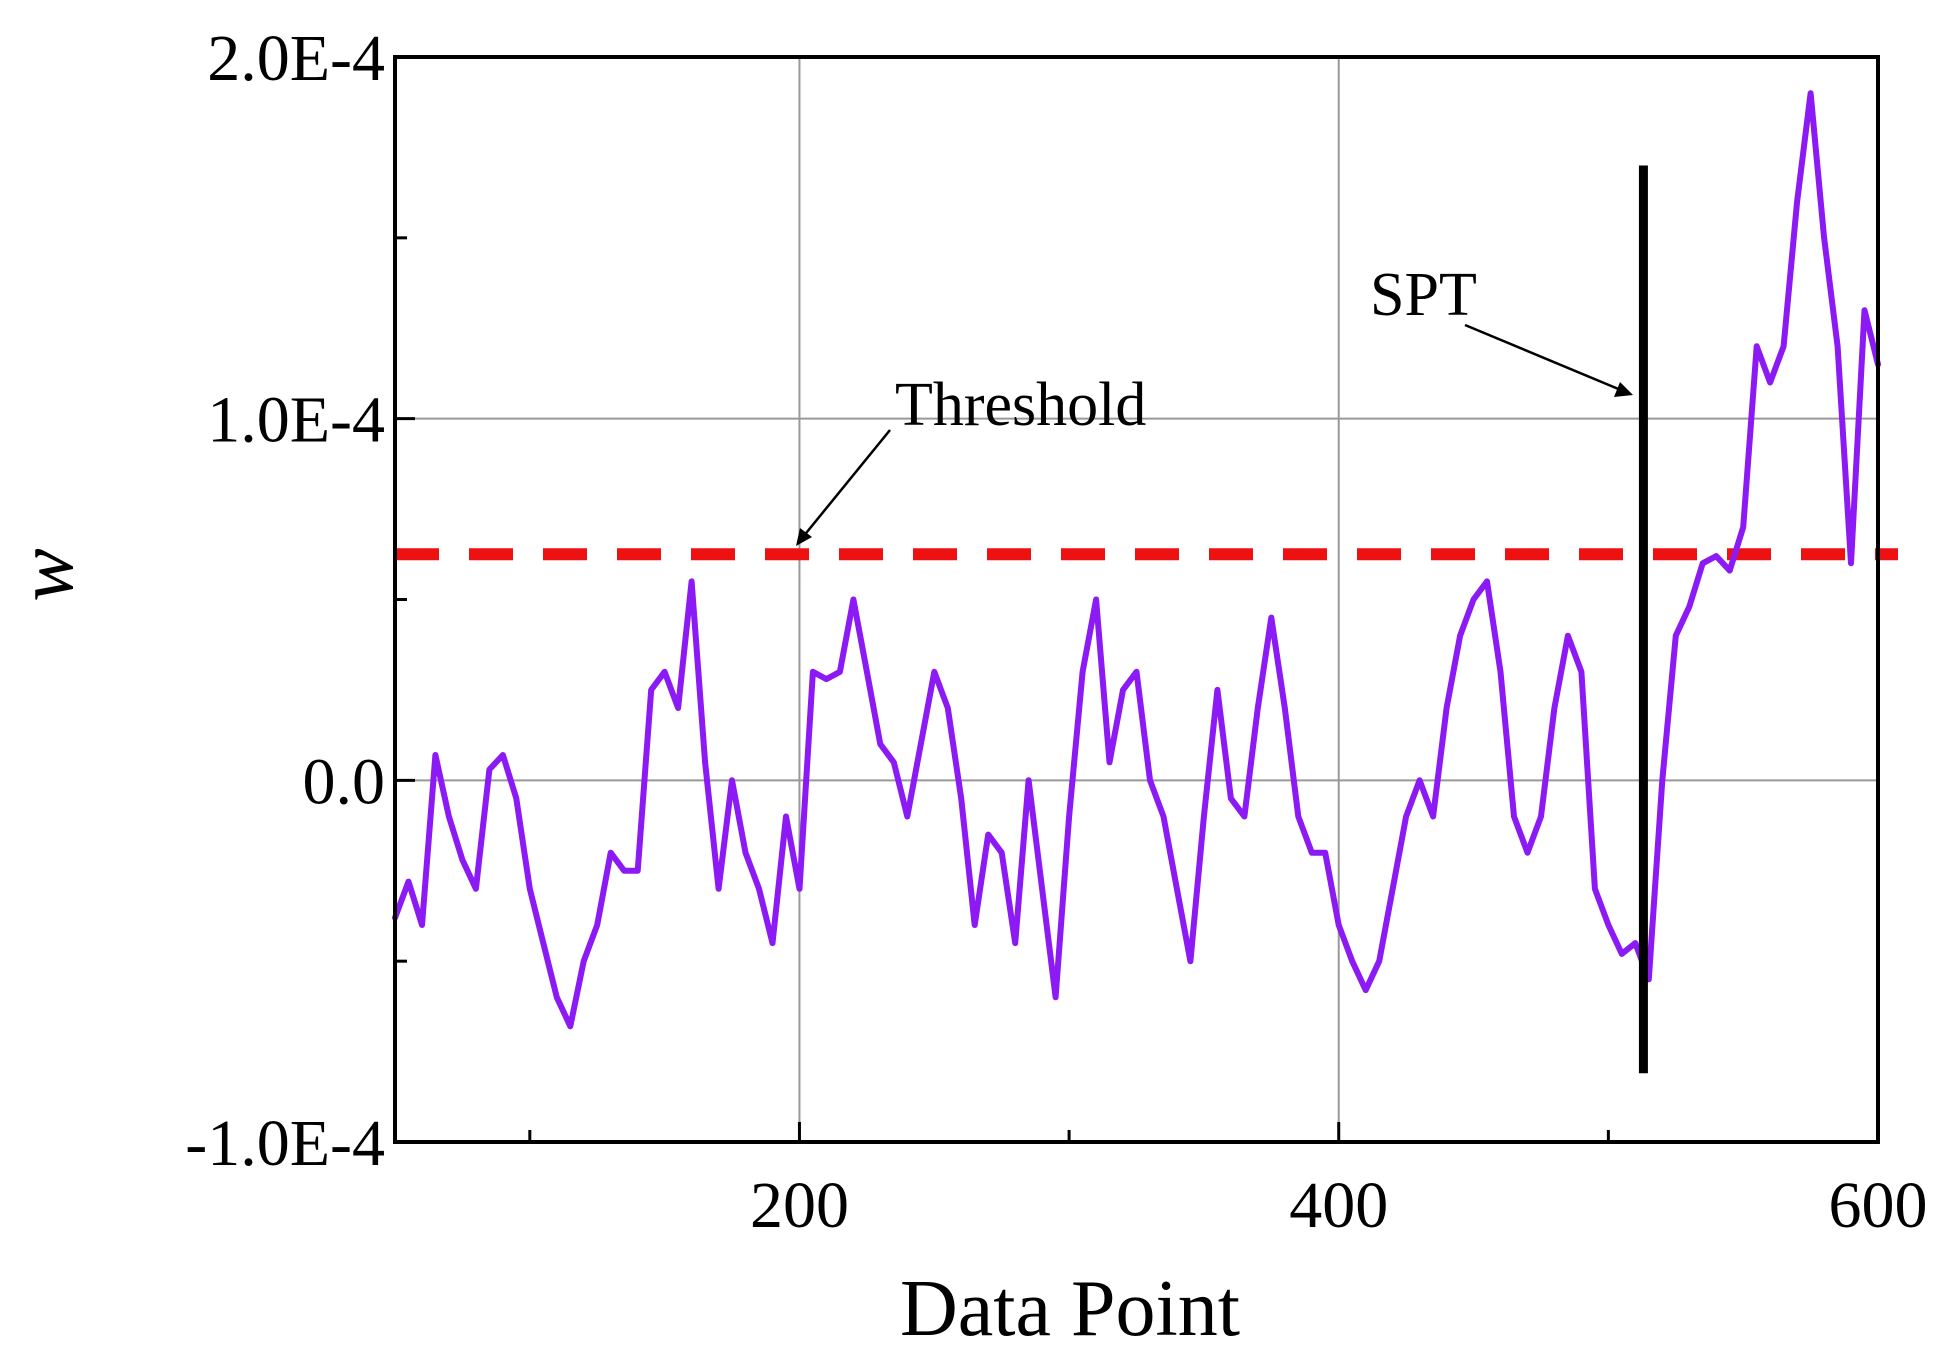 The width and height of the screenshot is (1948, 1365). I want to click on x-tick-label: 400, so click(1338, 1205).